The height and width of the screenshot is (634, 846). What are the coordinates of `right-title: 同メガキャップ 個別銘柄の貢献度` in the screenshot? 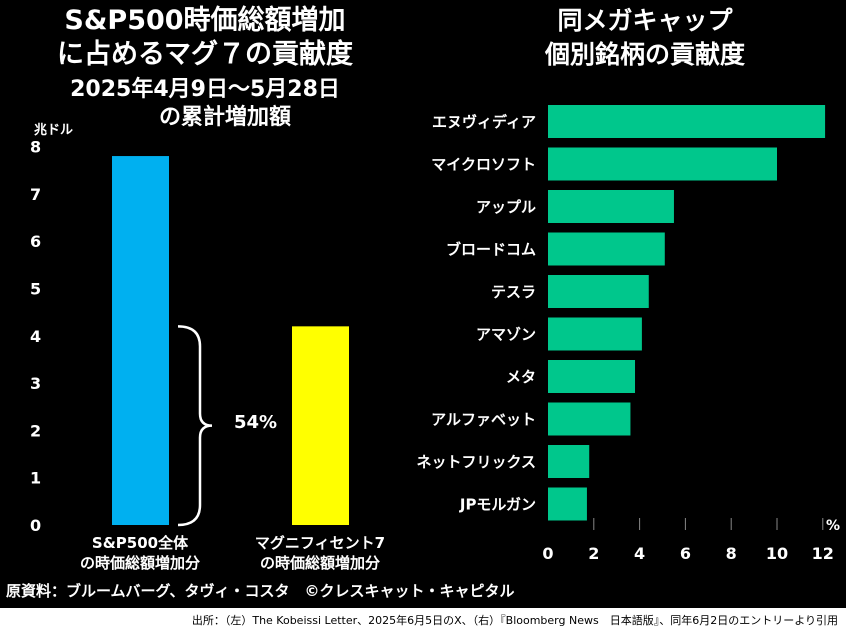 It's located at (645, 38).